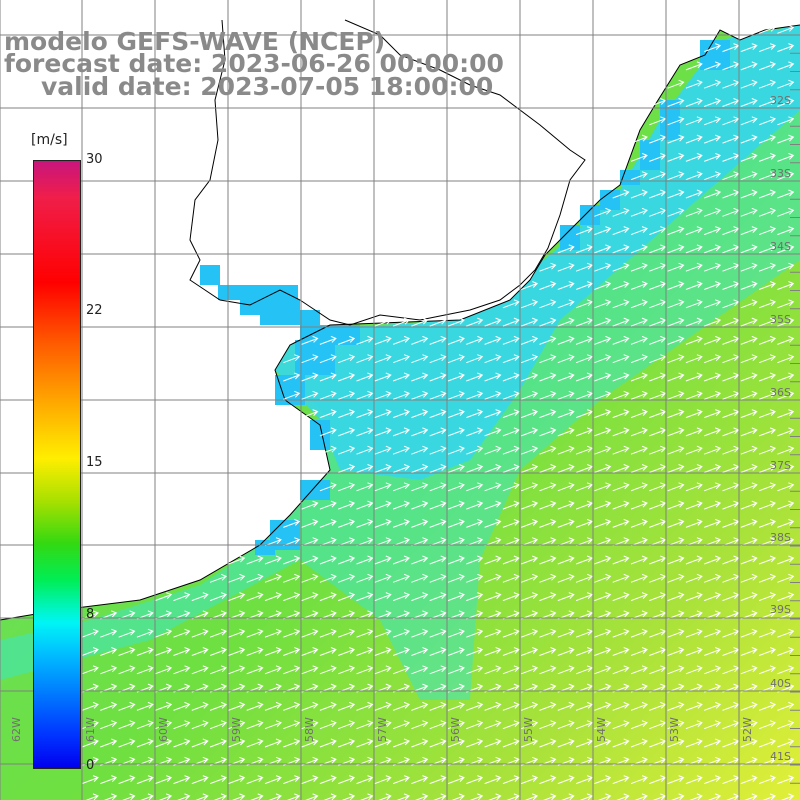 The height and width of the screenshot is (800, 800). What do you see at coordinates (747, 729) in the screenshot?
I see `lon-label: 52W` at bounding box center [747, 729].